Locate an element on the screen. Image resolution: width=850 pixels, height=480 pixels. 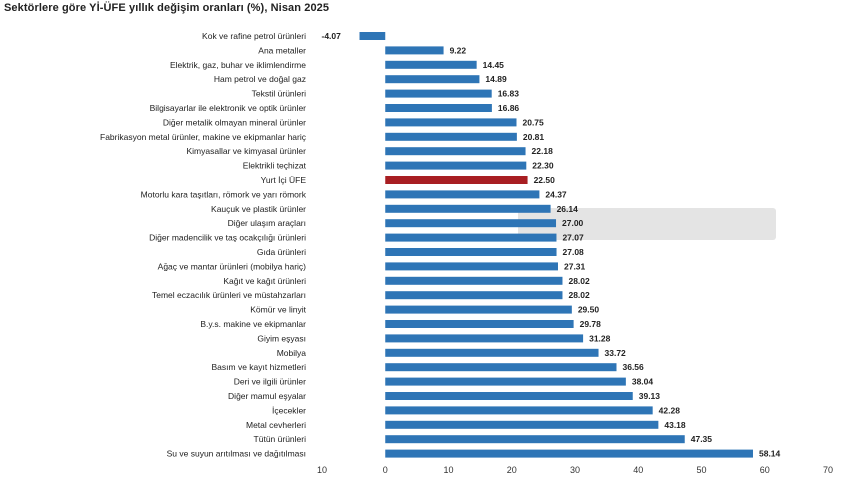
value-label: 22.18 is located at coordinates (543, 151).